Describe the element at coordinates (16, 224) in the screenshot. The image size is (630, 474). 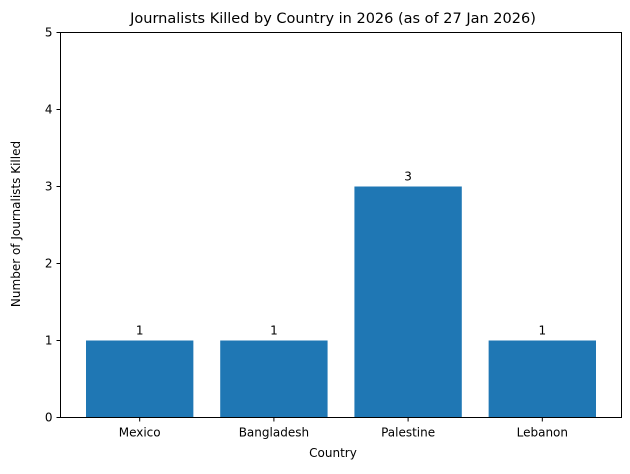
I see `y-axis-label: Number of Journalists Killed` at that location.